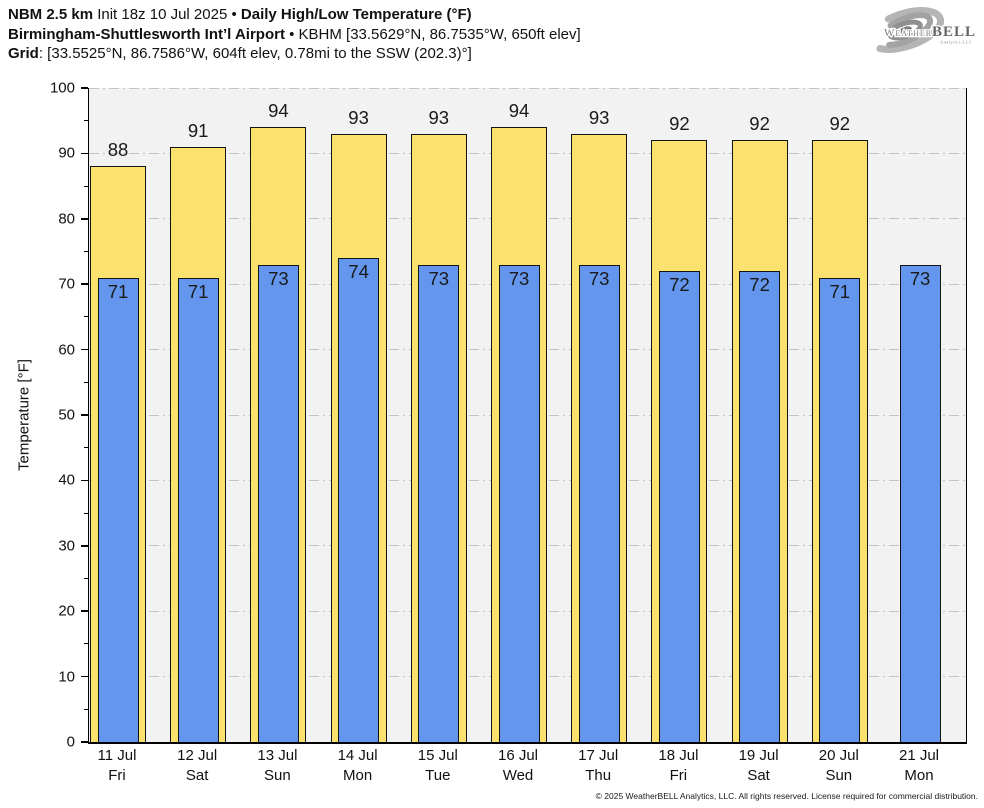 Image resolution: width=984 pixels, height=808 pixels. I want to click on init-time: Init 18z 10 Jul 2025 •, so click(167, 14).